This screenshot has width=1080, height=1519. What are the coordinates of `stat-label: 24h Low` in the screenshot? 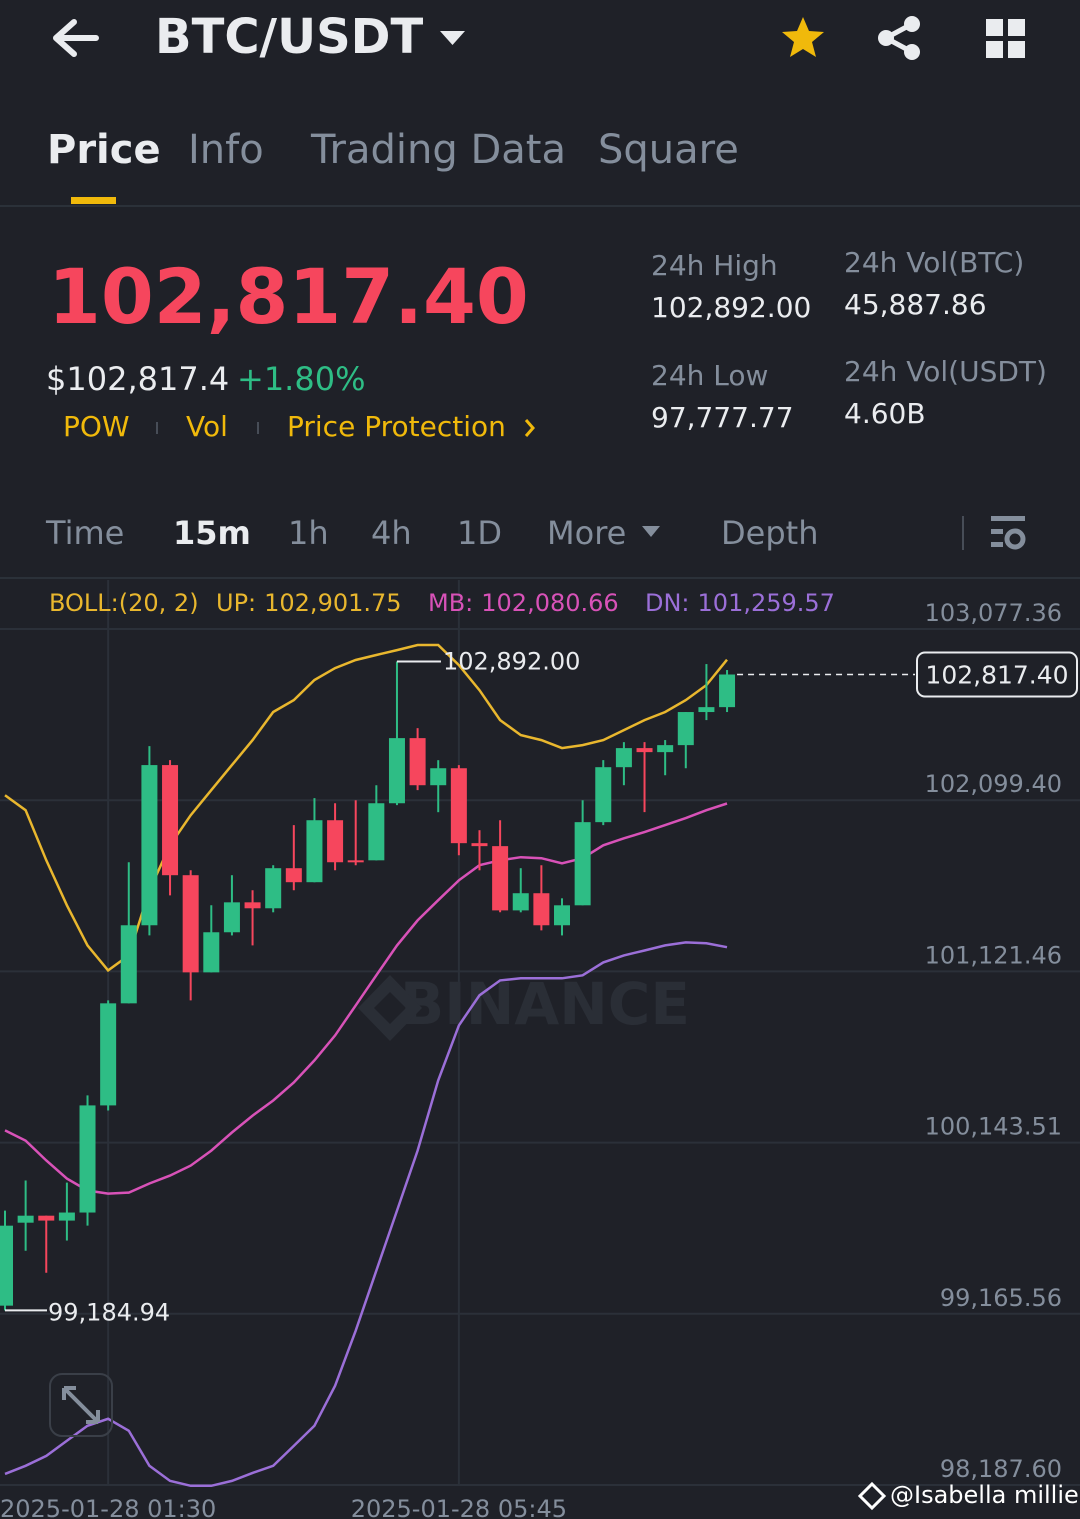 It's located at (709, 375).